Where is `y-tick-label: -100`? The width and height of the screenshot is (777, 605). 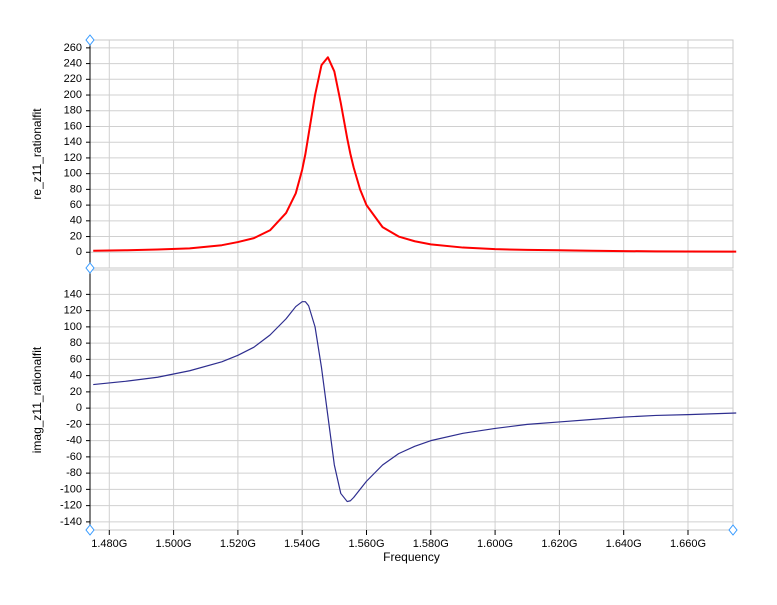
y-tick-label: -100 is located at coordinates (71, 489).